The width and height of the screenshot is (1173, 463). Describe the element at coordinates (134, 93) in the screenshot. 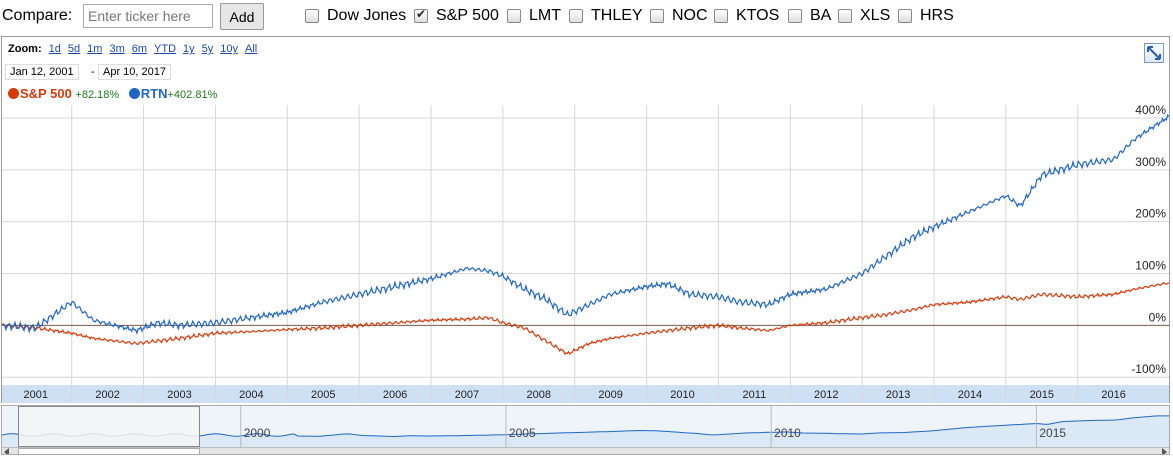

I see `rtn-dot-icon` at that location.